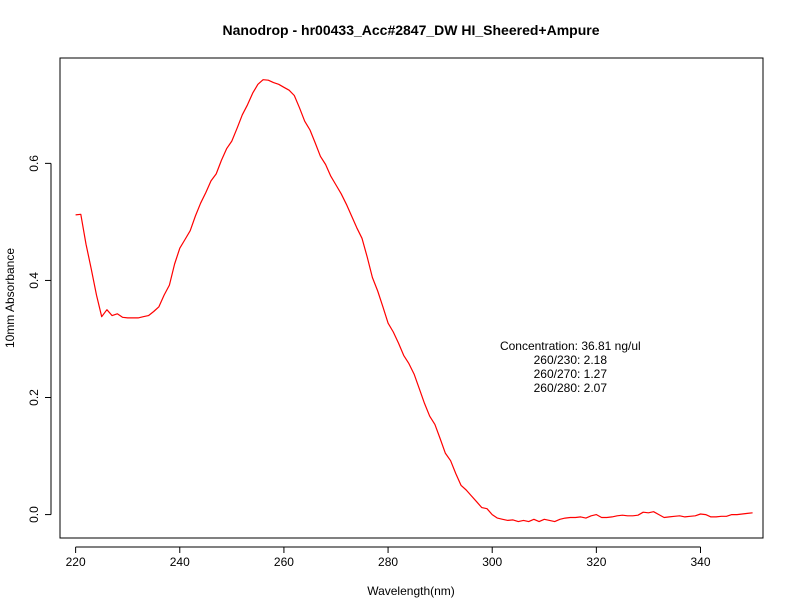  What do you see at coordinates (10, 298) in the screenshot?
I see `y-axis-label: 10mm Absorbance` at bounding box center [10, 298].